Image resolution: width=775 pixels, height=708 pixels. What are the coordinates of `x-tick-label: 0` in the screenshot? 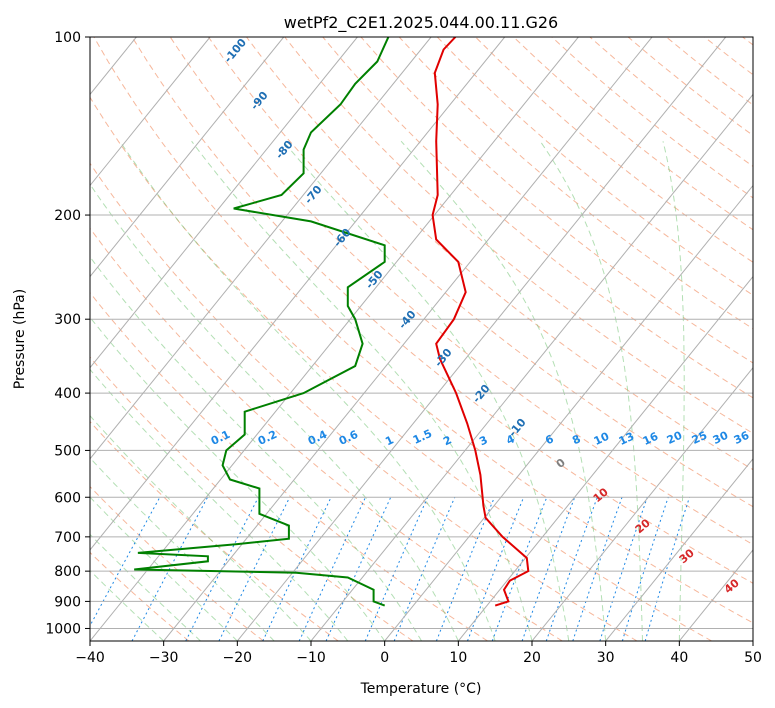 It's located at (384, 658).